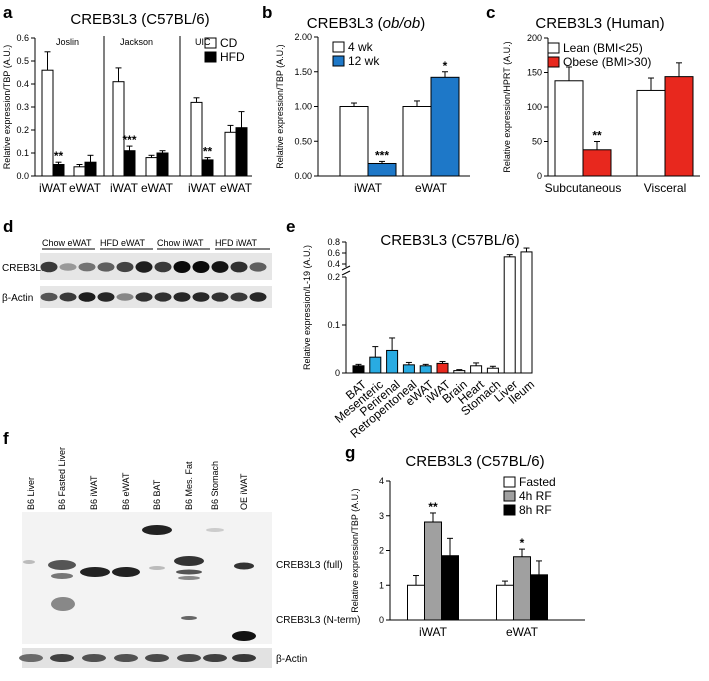  Describe the element at coordinates (346, 268) in the screenshot. I see `chart-e-break-mark` at that location.